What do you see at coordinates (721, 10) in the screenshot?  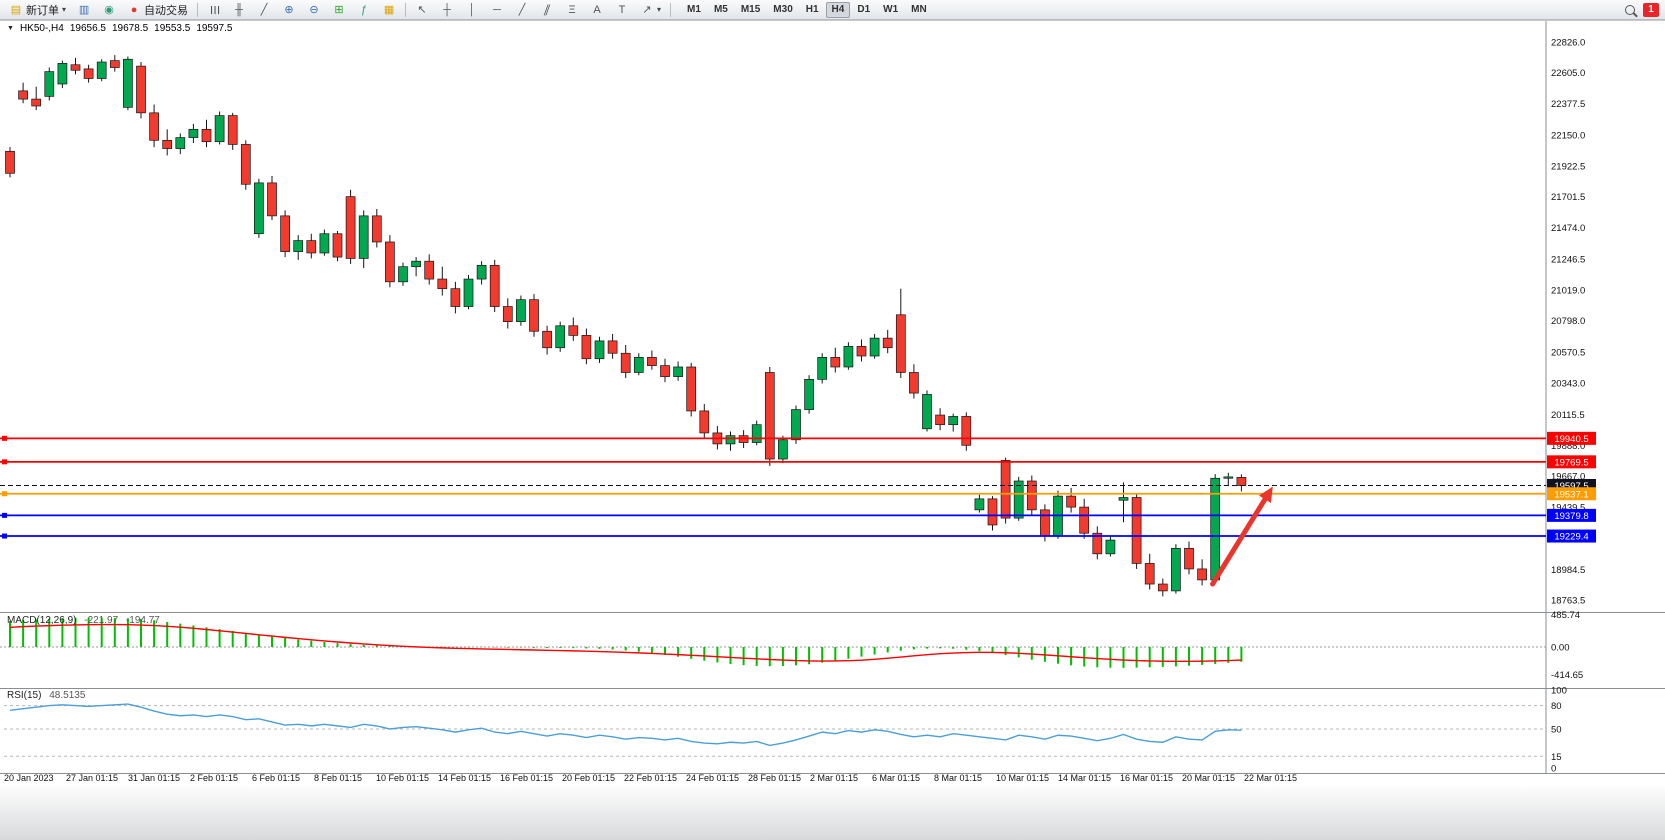 I see `tf-m5-button: M5` at bounding box center [721, 10].